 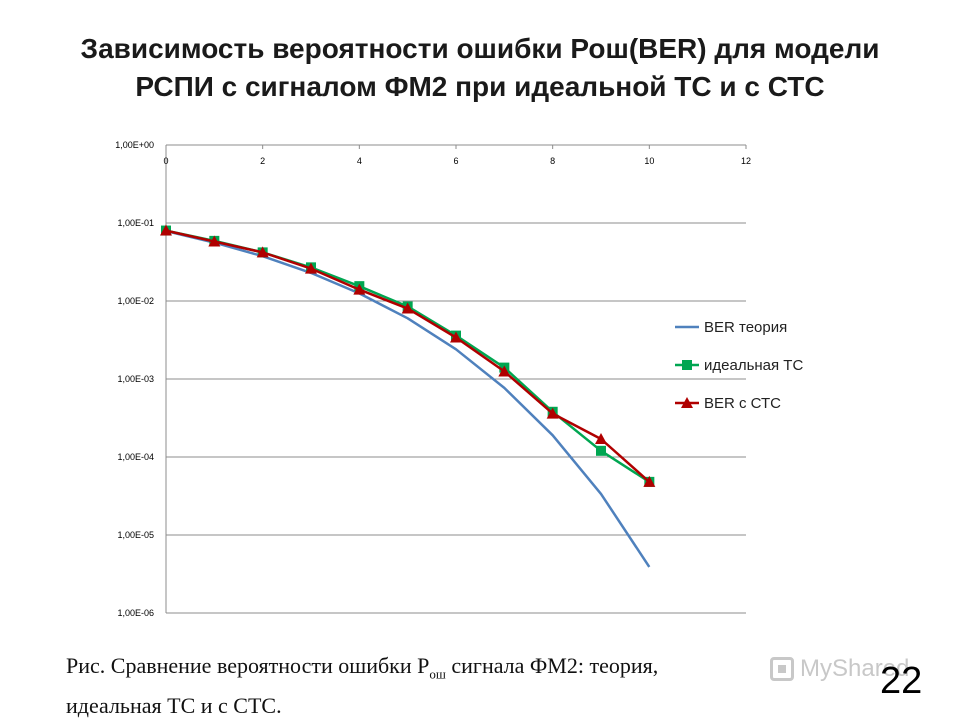 What do you see at coordinates (552, 665) in the screenshot?
I see `caption-part-2: сигнала ФМ2: теория,` at bounding box center [552, 665].